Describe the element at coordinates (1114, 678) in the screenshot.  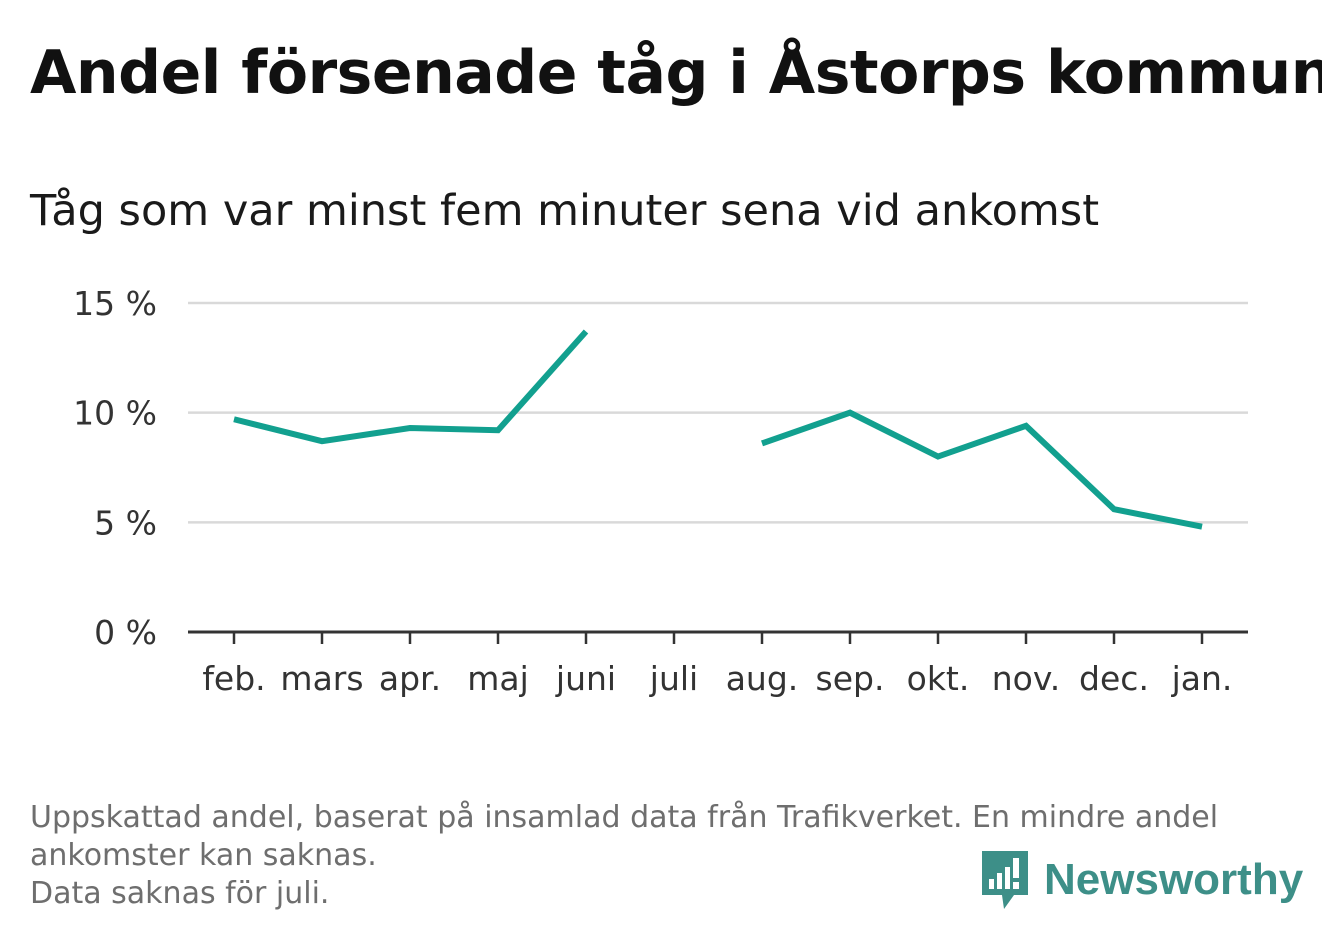
I see `x-tick-label: dec.` at that location.